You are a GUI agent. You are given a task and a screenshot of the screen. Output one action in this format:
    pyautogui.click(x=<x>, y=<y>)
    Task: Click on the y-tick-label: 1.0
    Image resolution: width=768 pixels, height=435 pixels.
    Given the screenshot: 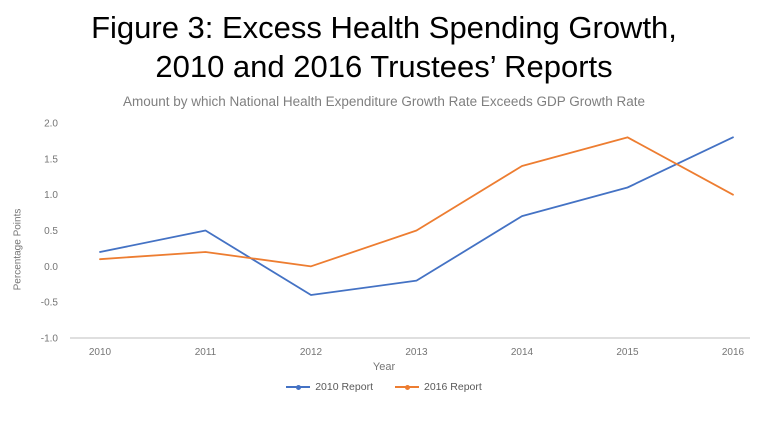 What is the action you would take?
    pyautogui.click(x=51, y=195)
    